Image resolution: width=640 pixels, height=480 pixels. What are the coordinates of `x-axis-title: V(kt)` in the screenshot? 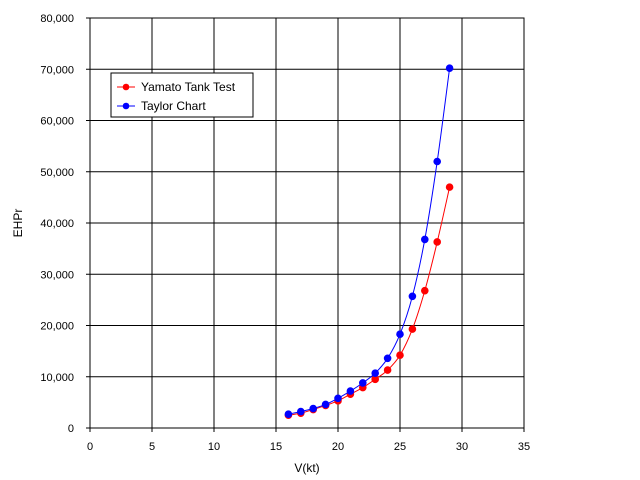 It's located at (306, 468).